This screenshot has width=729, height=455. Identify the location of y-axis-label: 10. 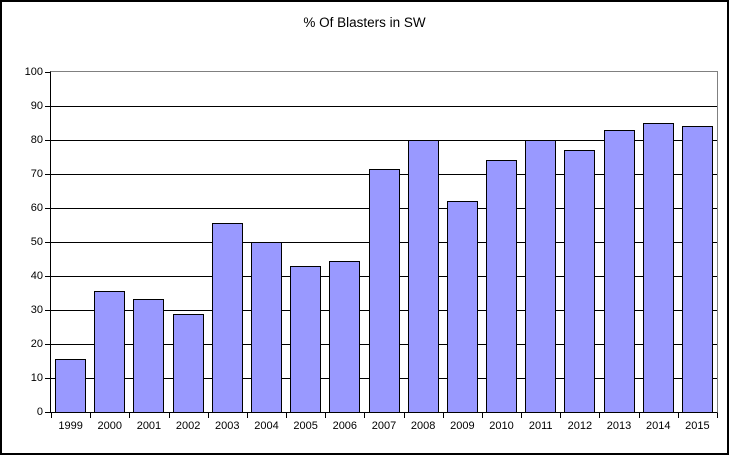
(36, 378).